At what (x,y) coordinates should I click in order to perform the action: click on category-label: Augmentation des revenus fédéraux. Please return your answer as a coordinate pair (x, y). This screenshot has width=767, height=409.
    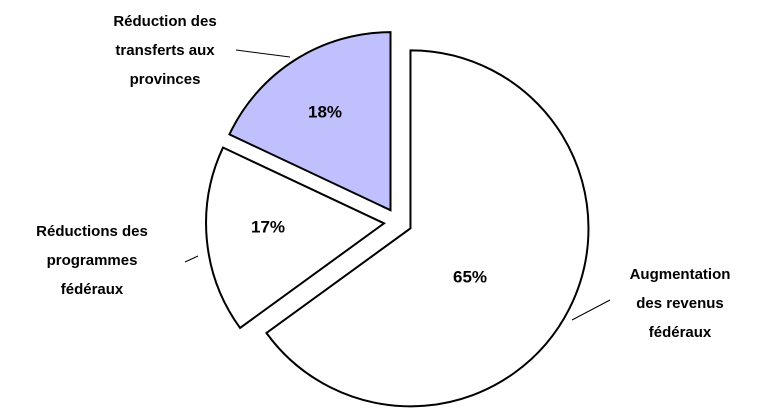
    Looking at the image, I should click on (680, 303).